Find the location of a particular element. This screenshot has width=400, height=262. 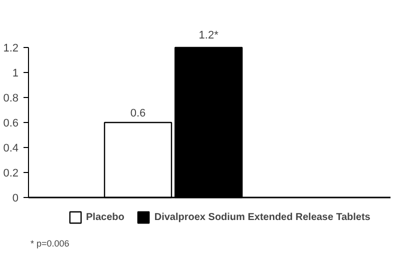

data-label: 0.6 is located at coordinates (138, 114).